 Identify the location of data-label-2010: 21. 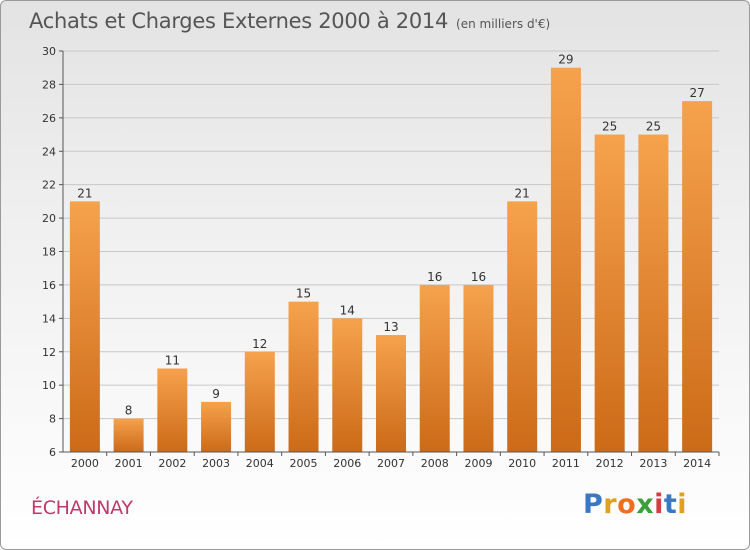
(522, 193).